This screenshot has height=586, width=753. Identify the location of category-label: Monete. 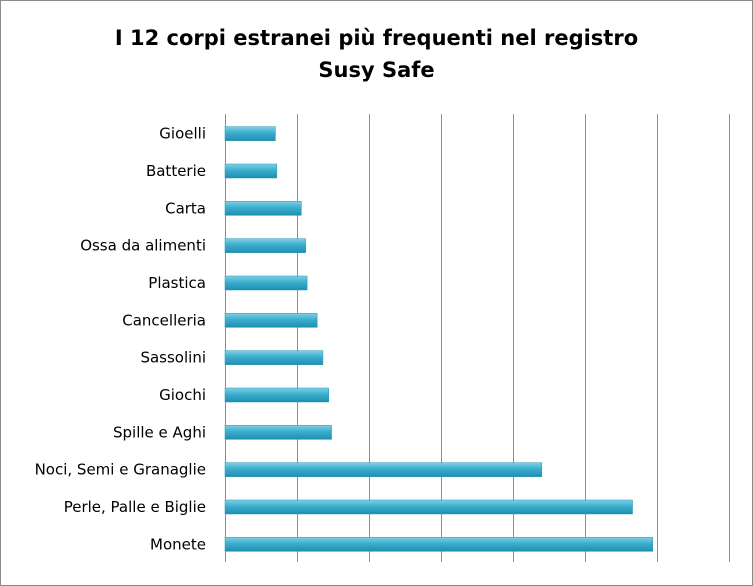
(178, 544).